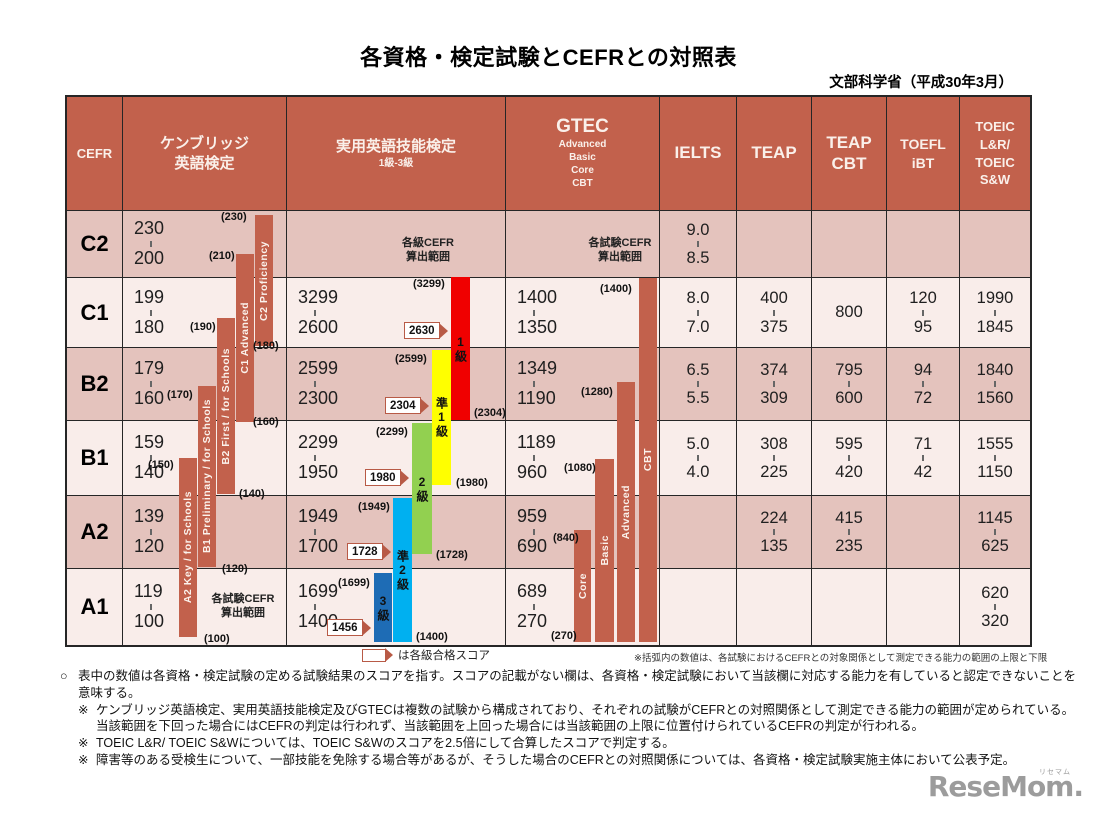  I want to click on cell-c2-teap, so click(774, 244).